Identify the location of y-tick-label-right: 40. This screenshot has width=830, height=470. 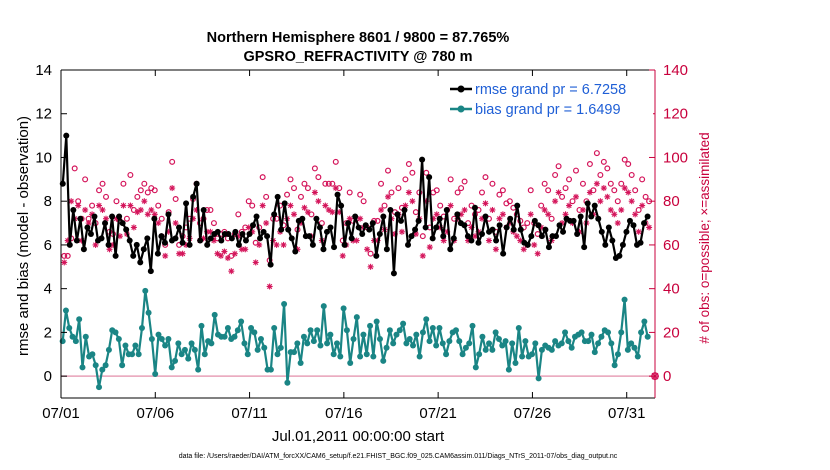
(671, 289).